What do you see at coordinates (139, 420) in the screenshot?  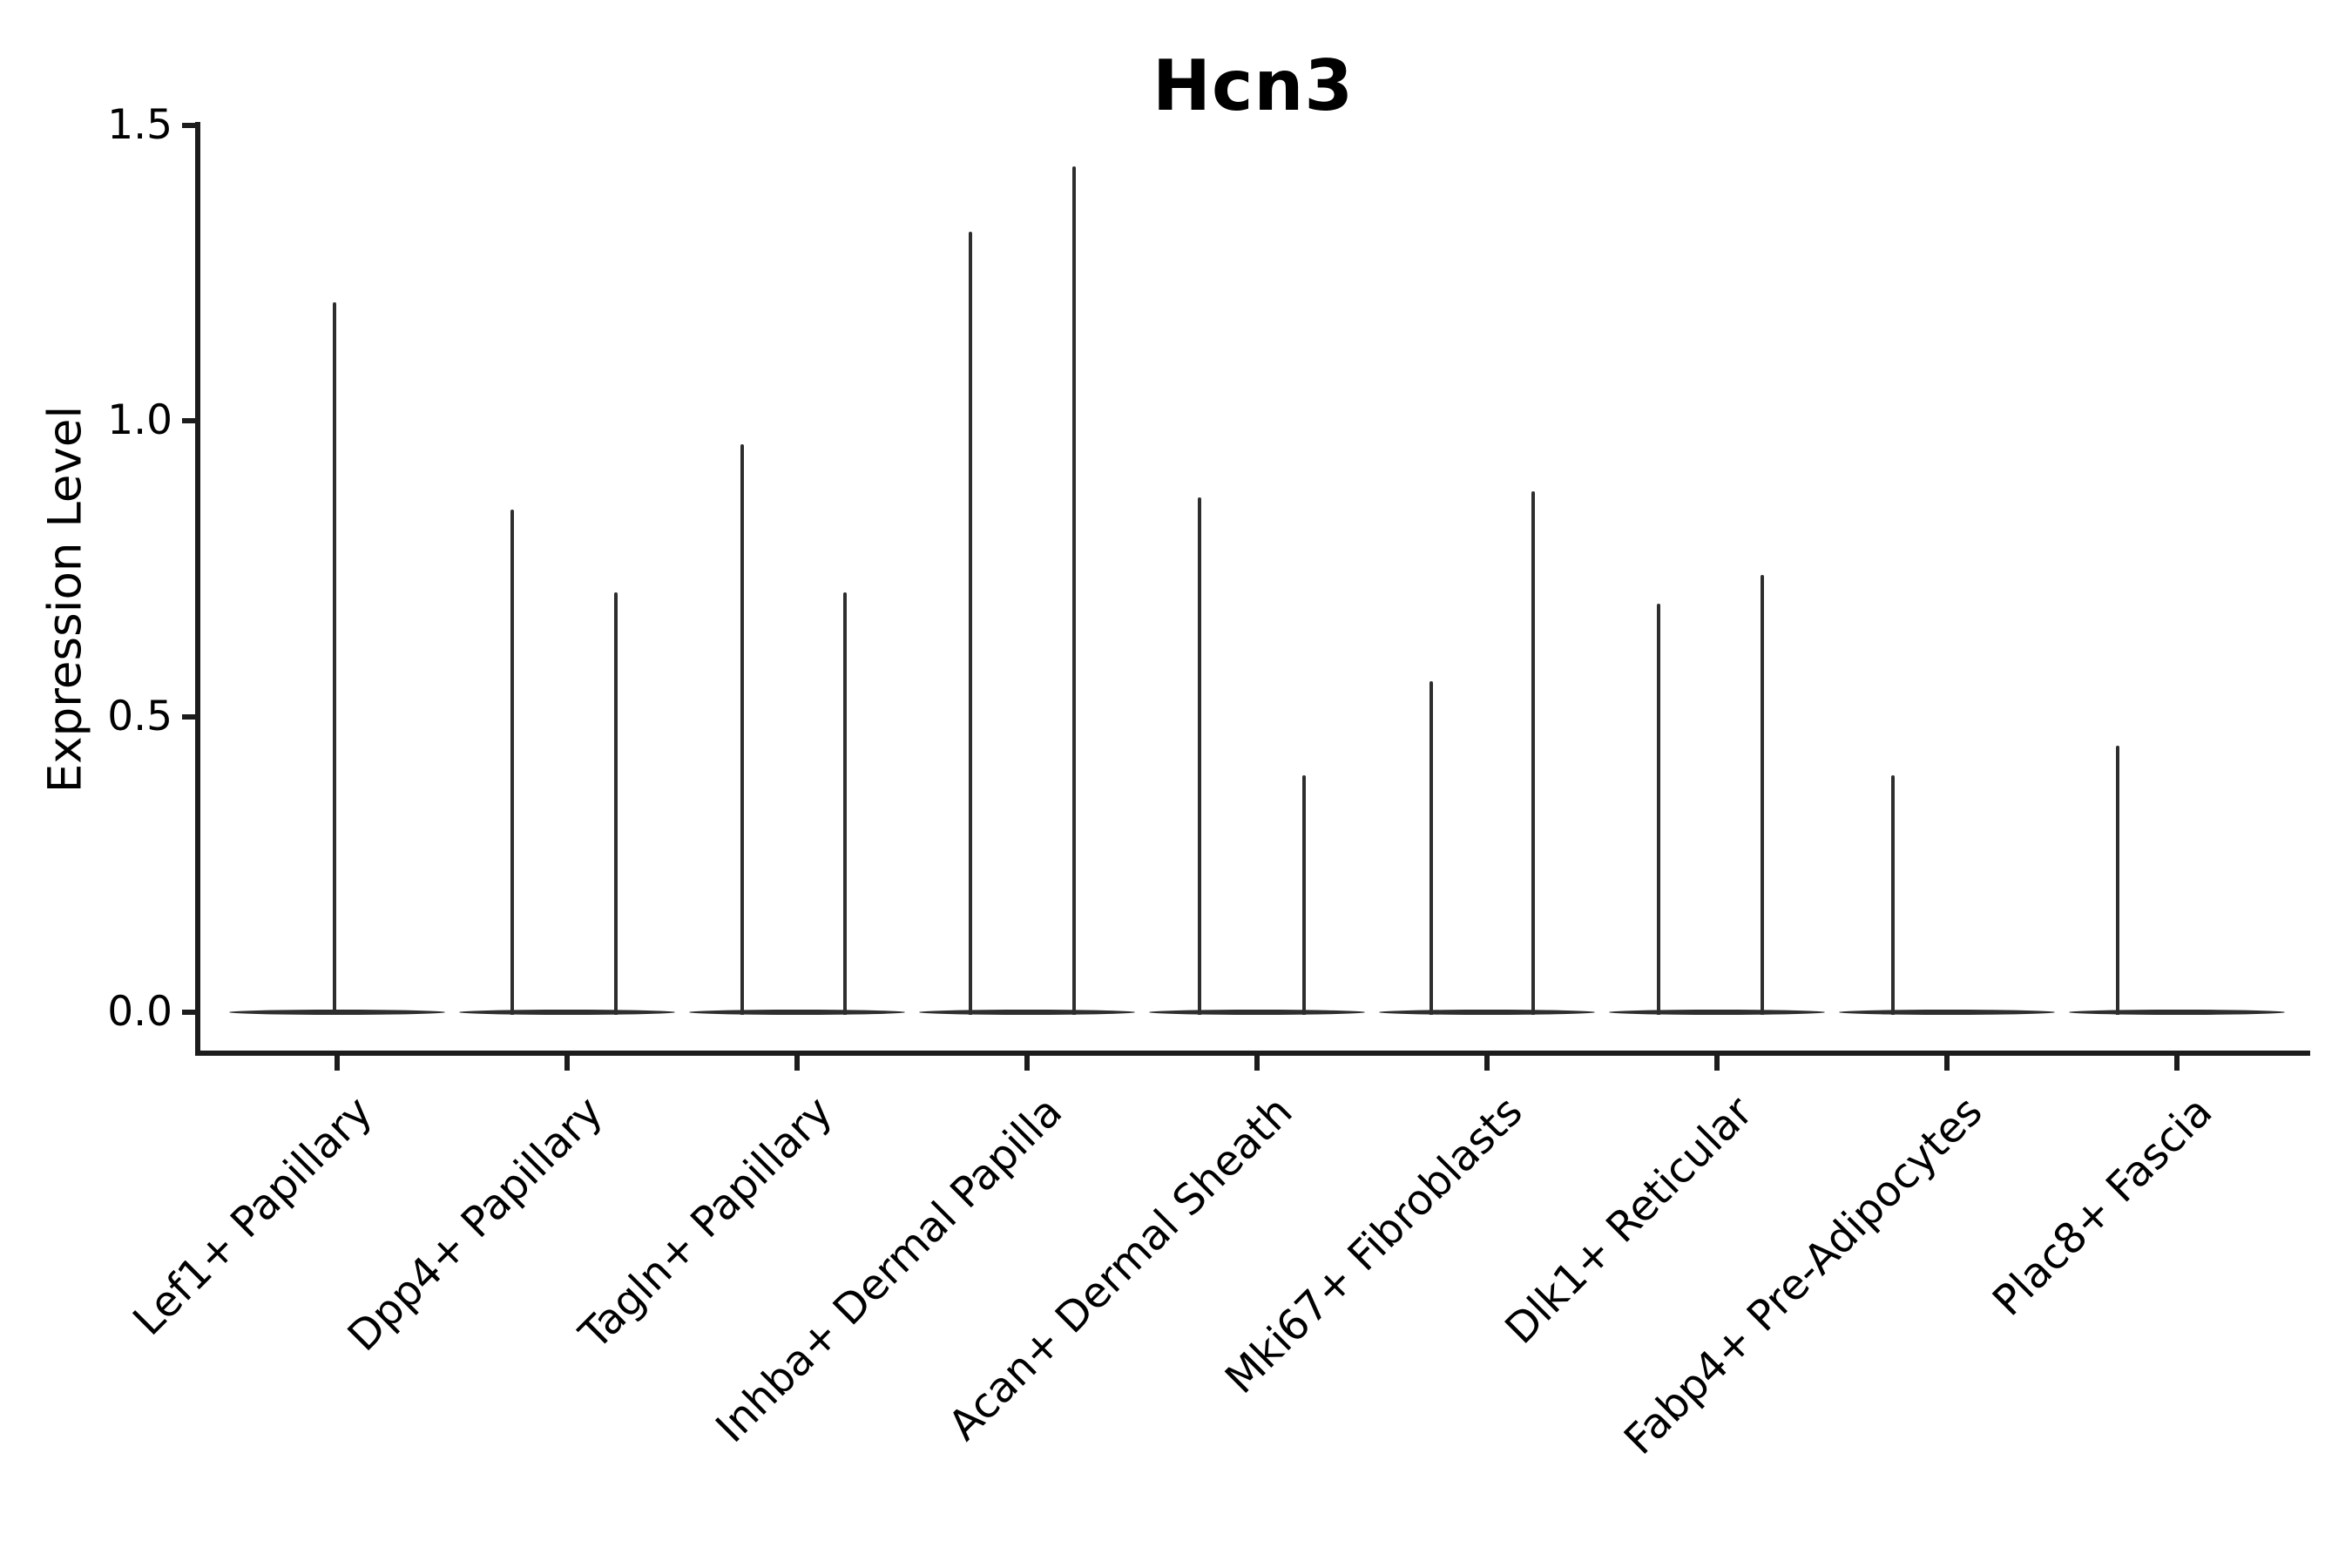 I see `y-tick-label: 1.0` at bounding box center [139, 420].